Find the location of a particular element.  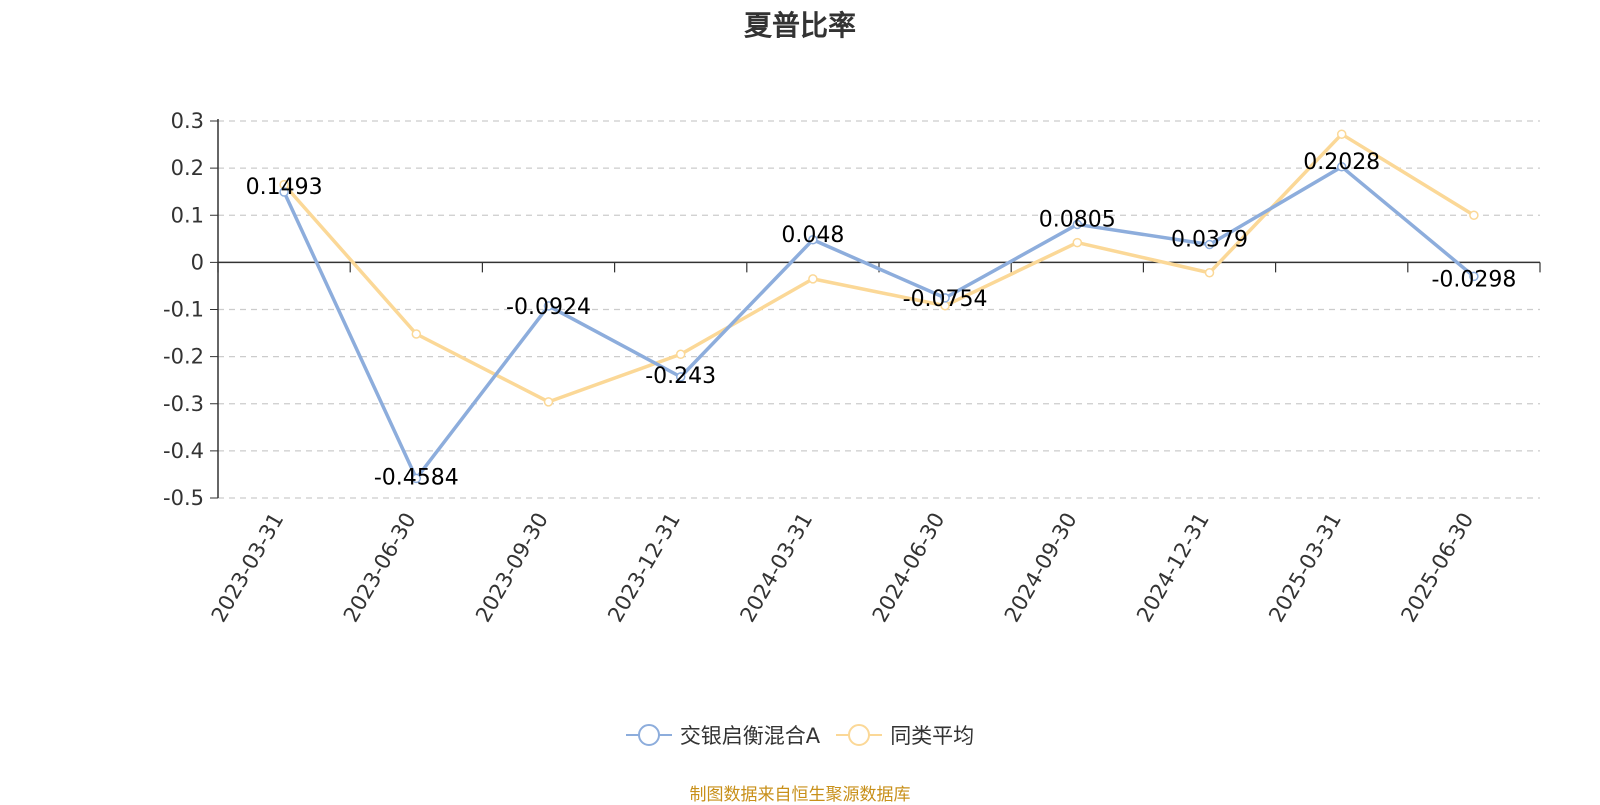

x-tick-label: 2024-09-30 is located at coordinates (1041, 568).